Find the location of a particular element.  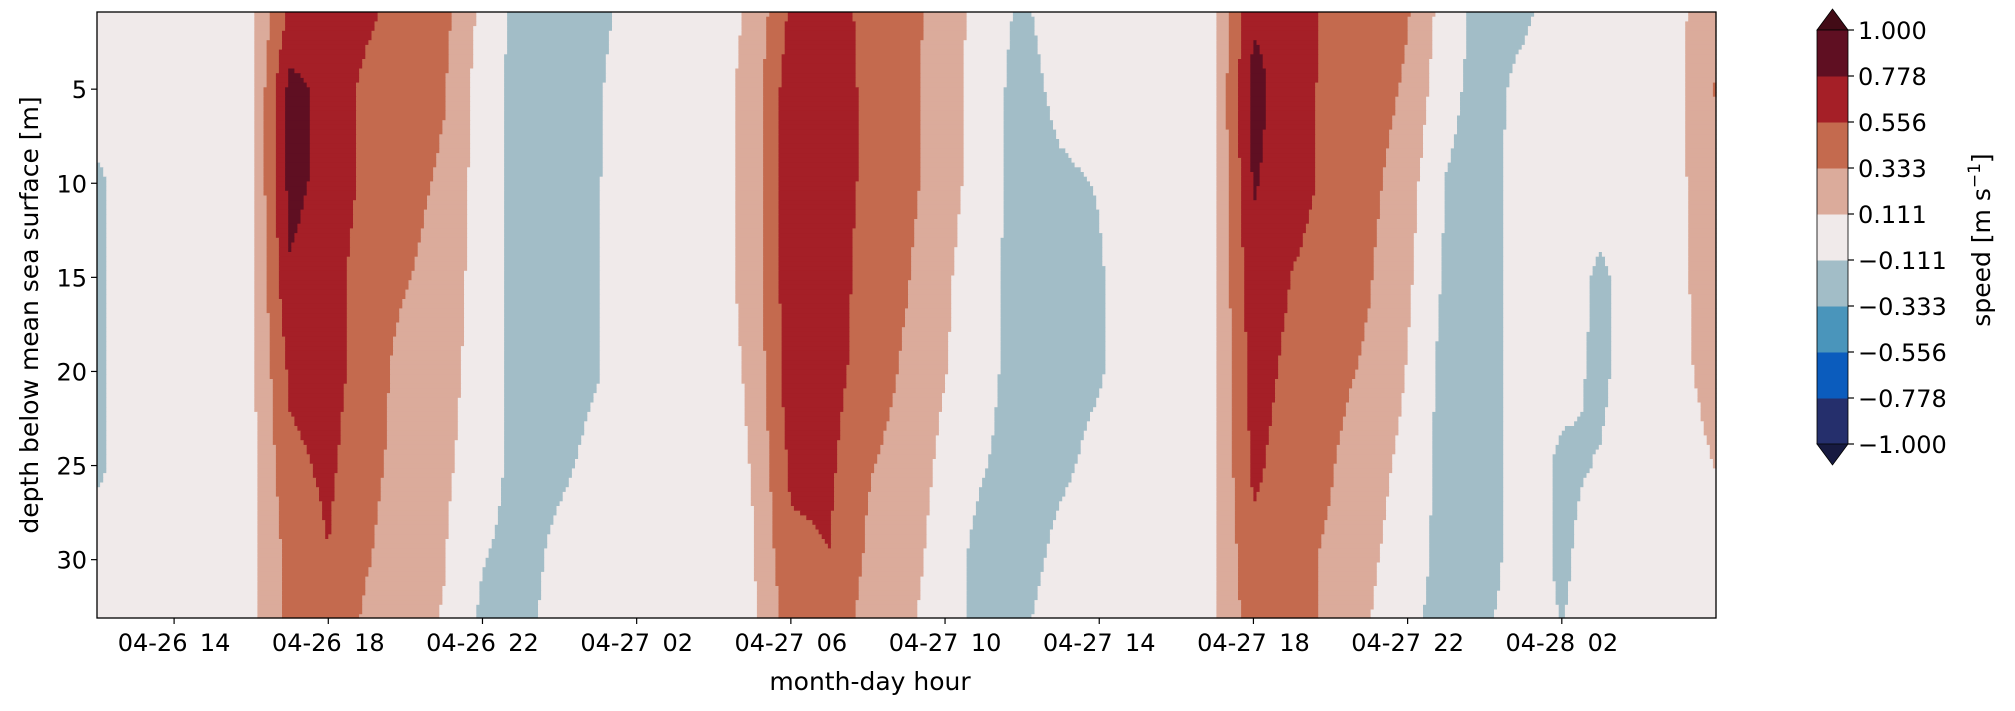

x-tick-label: 04-27 18 is located at coordinates (1253, 643).